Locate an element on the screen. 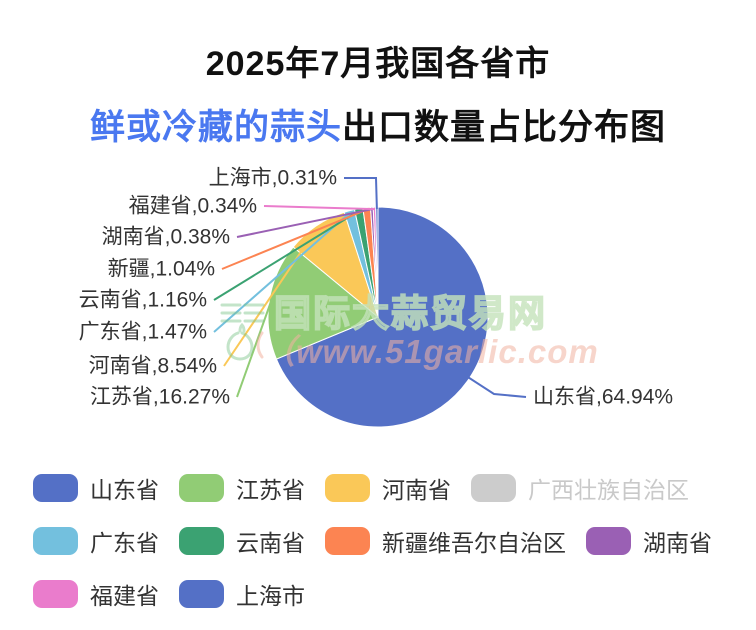  legend-item-4: 广东省 is located at coordinates (96, 541).